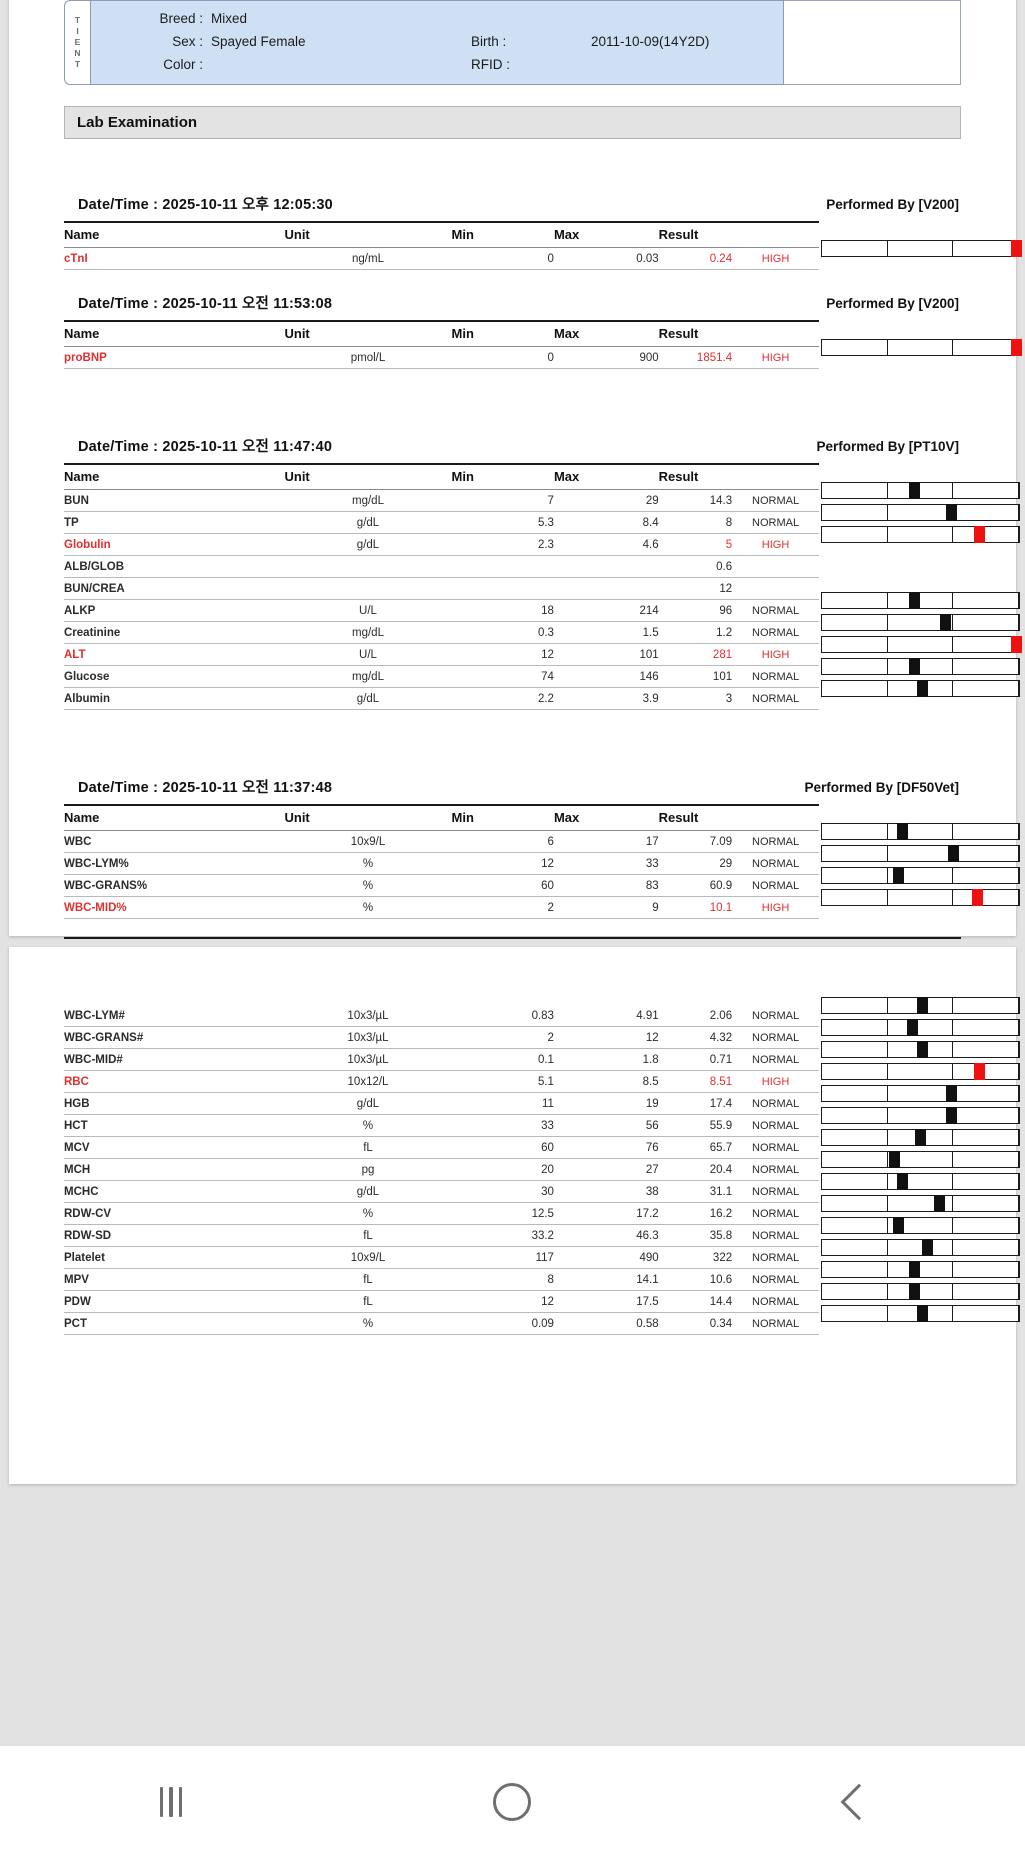  What do you see at coordinates (542, 541) in the screenshot?
I see `table-row: Globulin g/dL 2.3 4.6 5 HIGH` at bounding box center [542, 541].